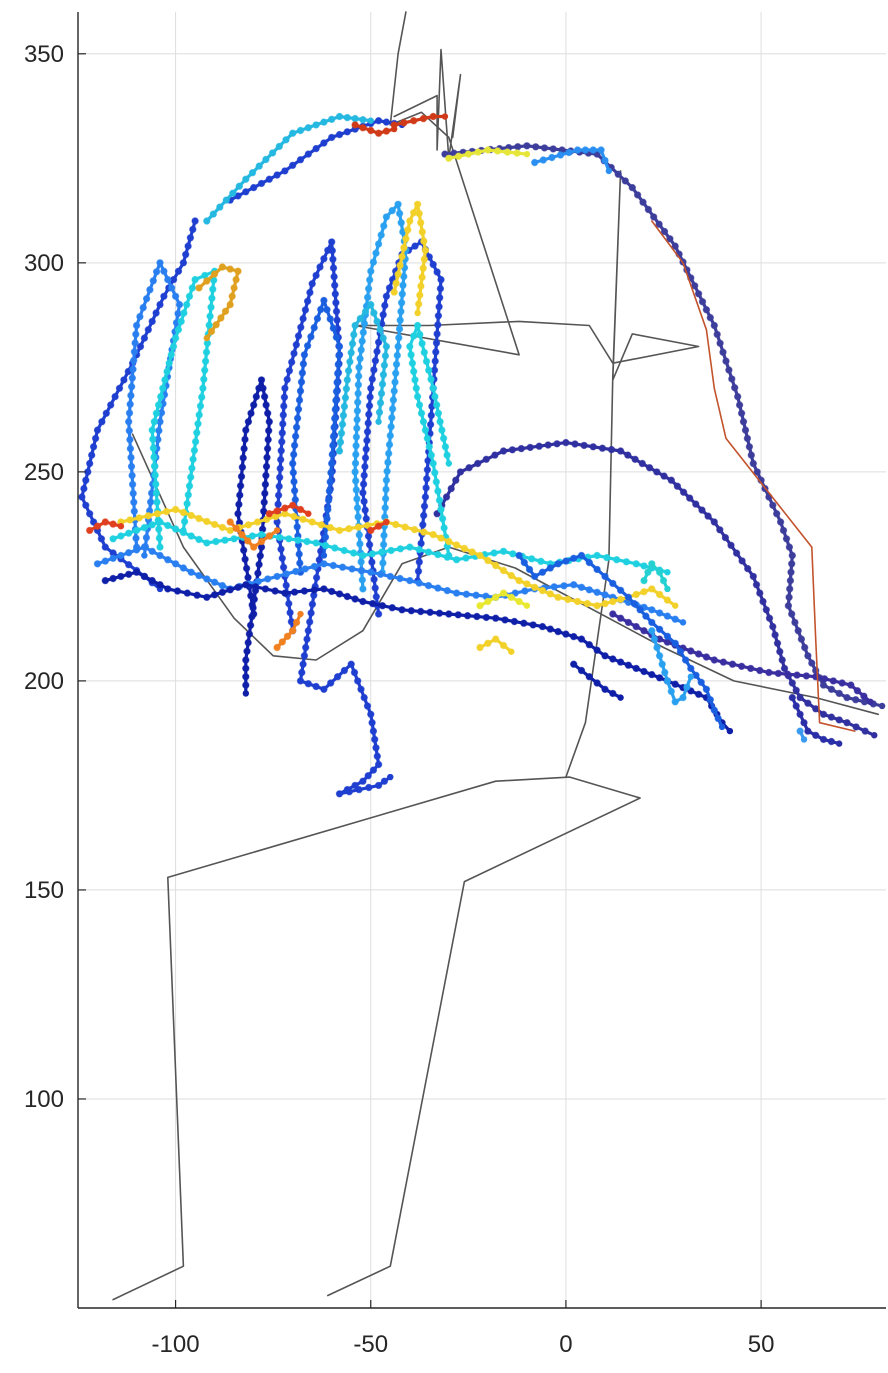  Describe the element at coordinates (427, 104) in the screenshot. I see `series-line` at that location.